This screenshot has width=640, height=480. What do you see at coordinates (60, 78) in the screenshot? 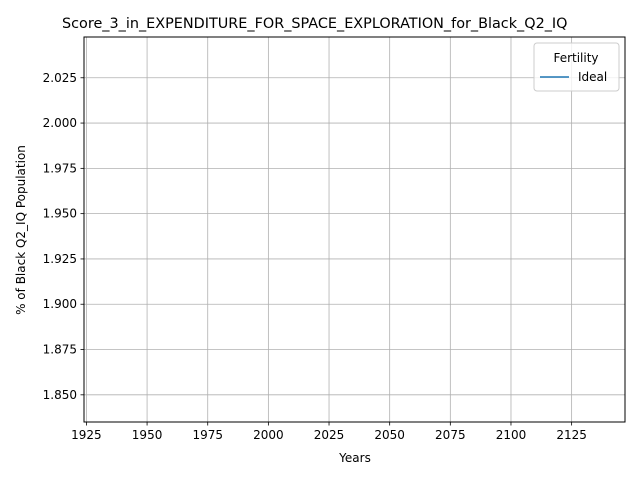
I see `y-tick-label: 2.025` at bounding box center [60, 78].